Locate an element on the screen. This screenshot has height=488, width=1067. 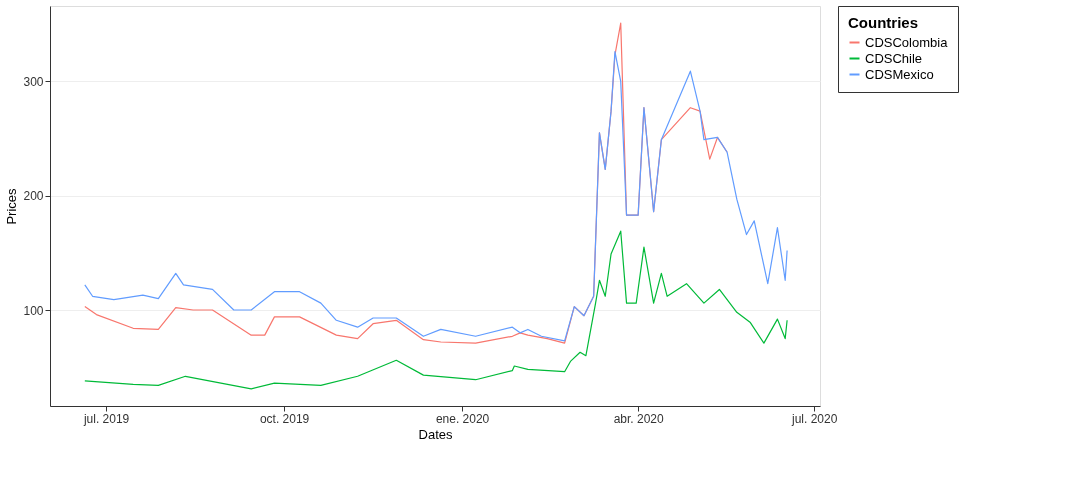
y-axis-title: Prices is located at coordinates (12, 206).